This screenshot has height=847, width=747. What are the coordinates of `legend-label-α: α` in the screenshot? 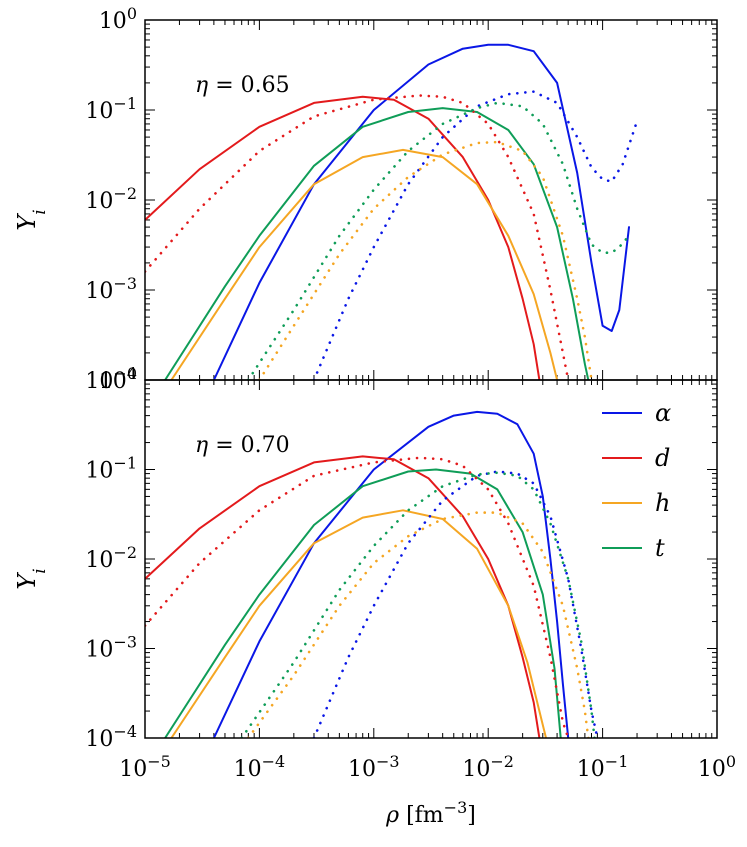 It's located at (663, 413).